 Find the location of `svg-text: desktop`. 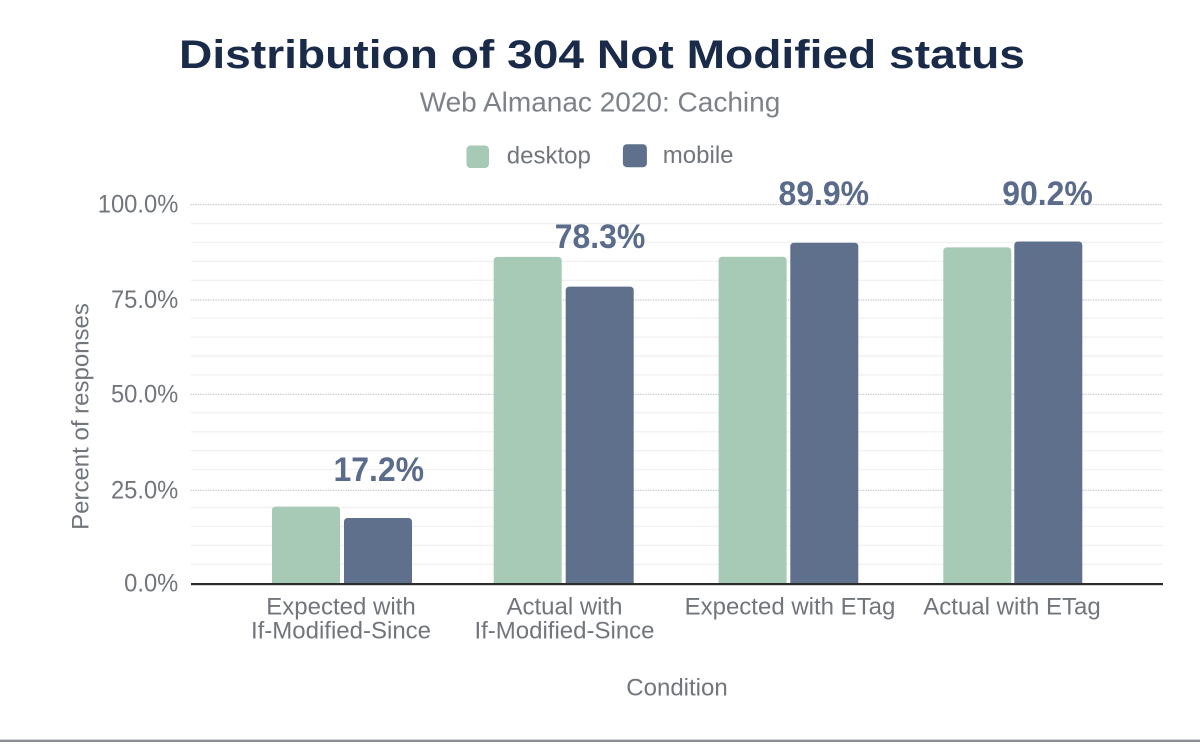

svg-text: desktop is located at coordinates (549, 155).